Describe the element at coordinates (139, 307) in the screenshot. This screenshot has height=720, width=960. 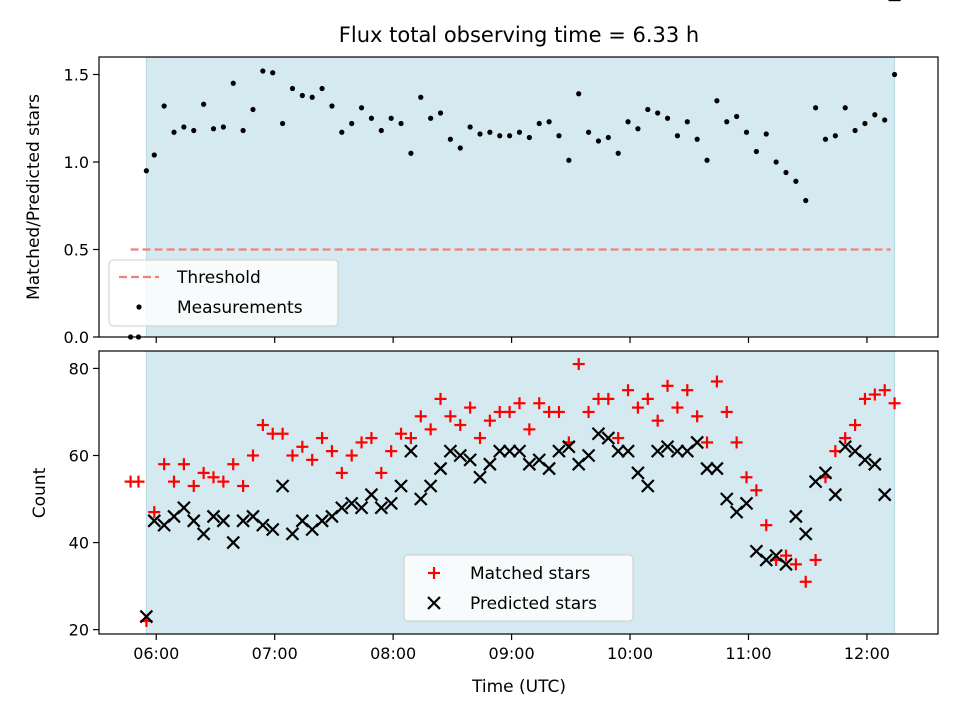
I see `measurements-legend-swatch` at that location.